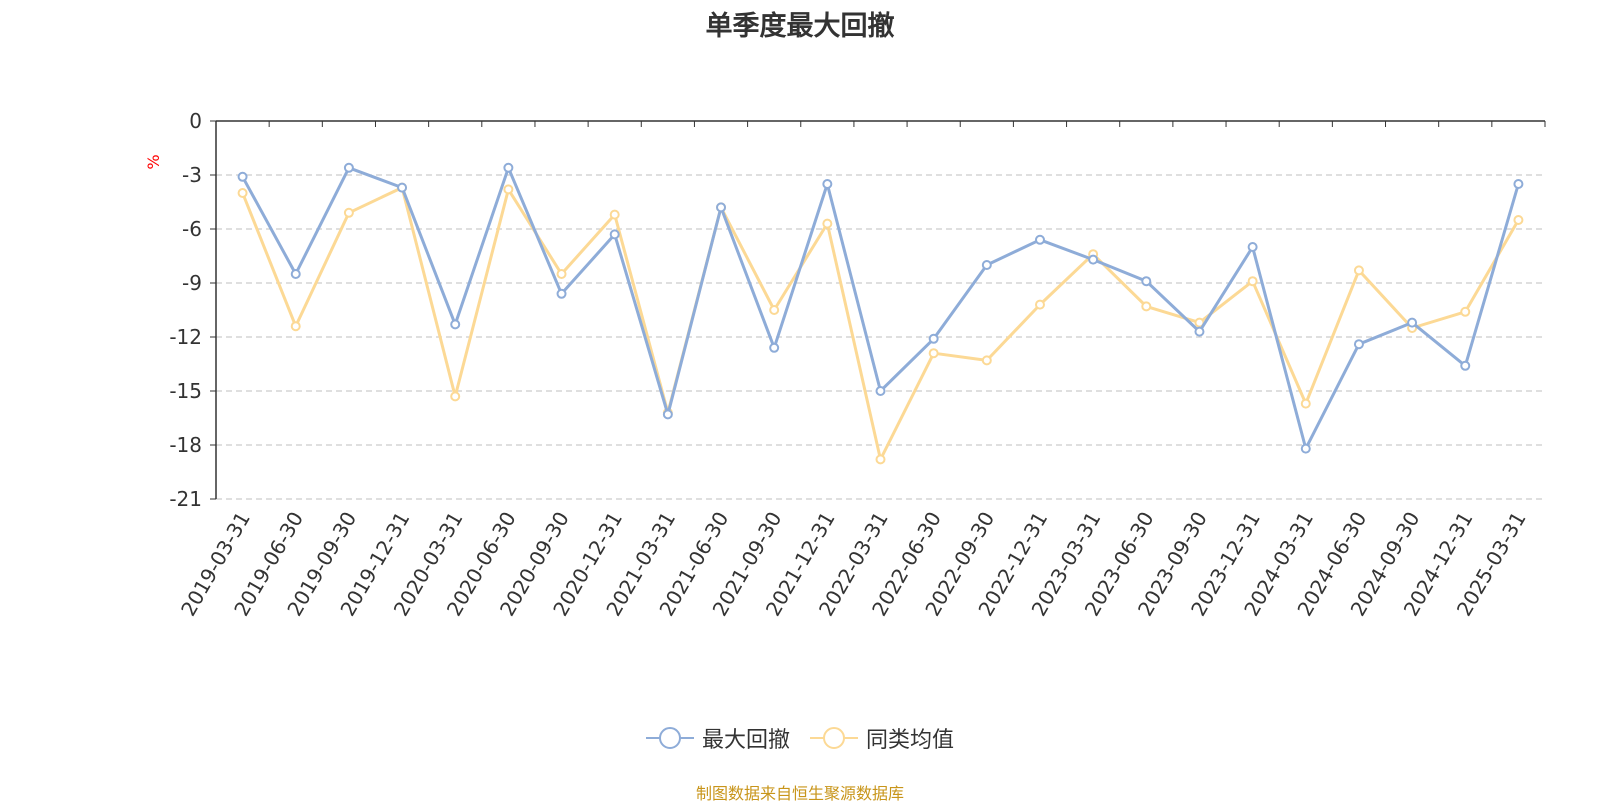  I want to click on y-tick-label: -9, so click(192, 283).